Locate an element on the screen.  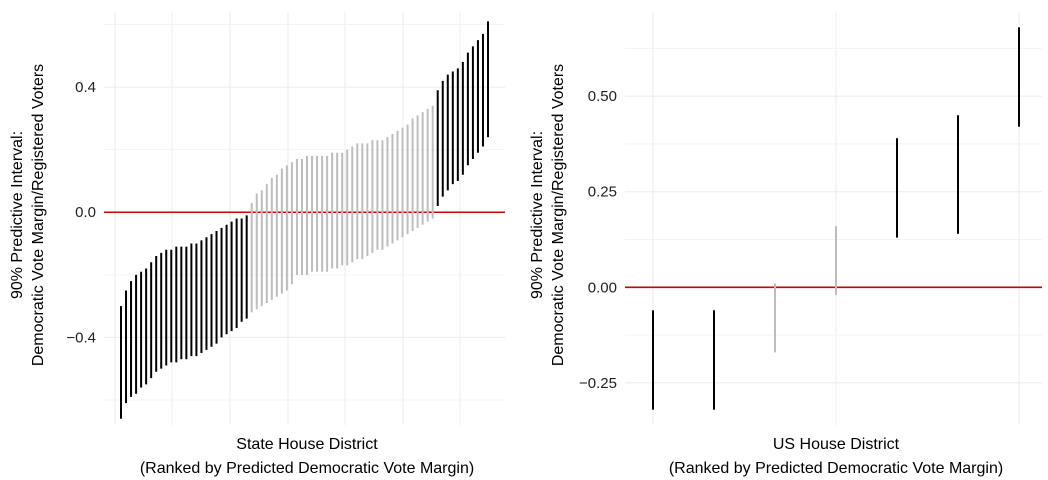
y-tick-label: 0.4 is located at coordinates (85, 87).